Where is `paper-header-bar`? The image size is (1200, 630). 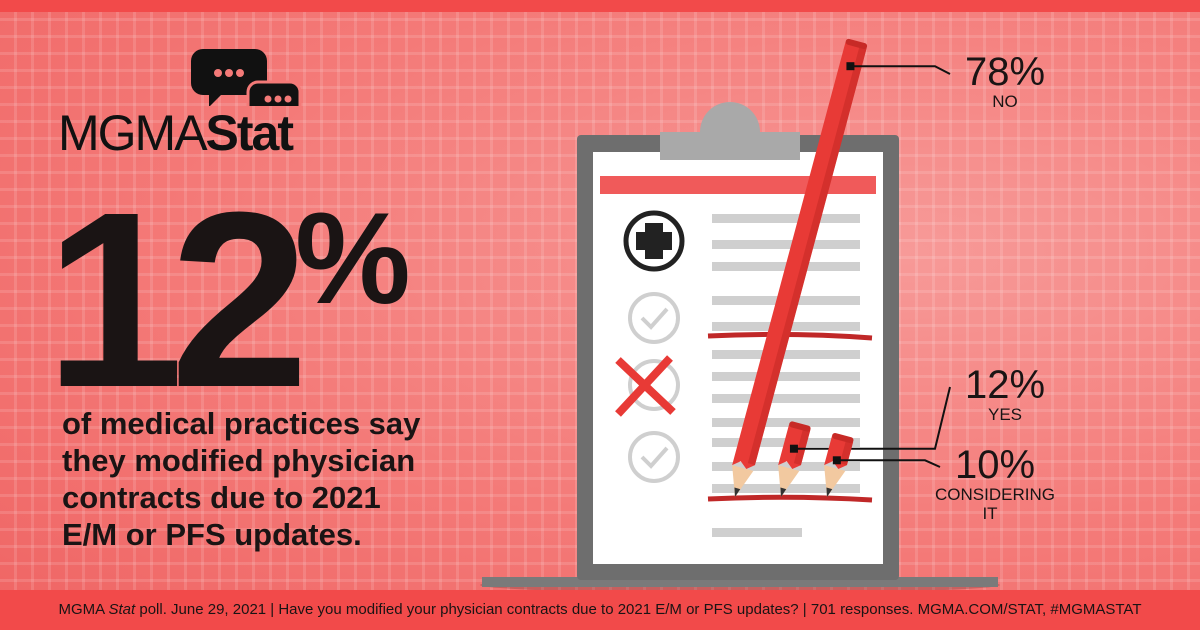
paper-header-bar is located at coordinates (738, 185).